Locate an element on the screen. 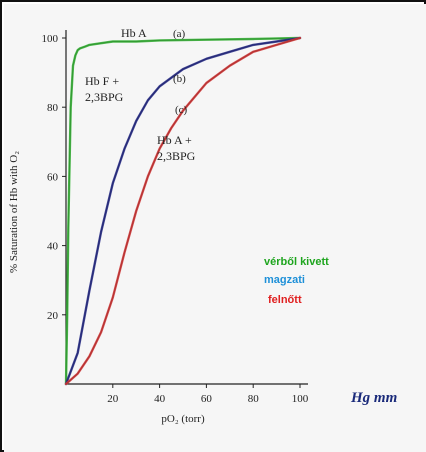  x-tick-label: 20 is located at coordinates (113, 399).